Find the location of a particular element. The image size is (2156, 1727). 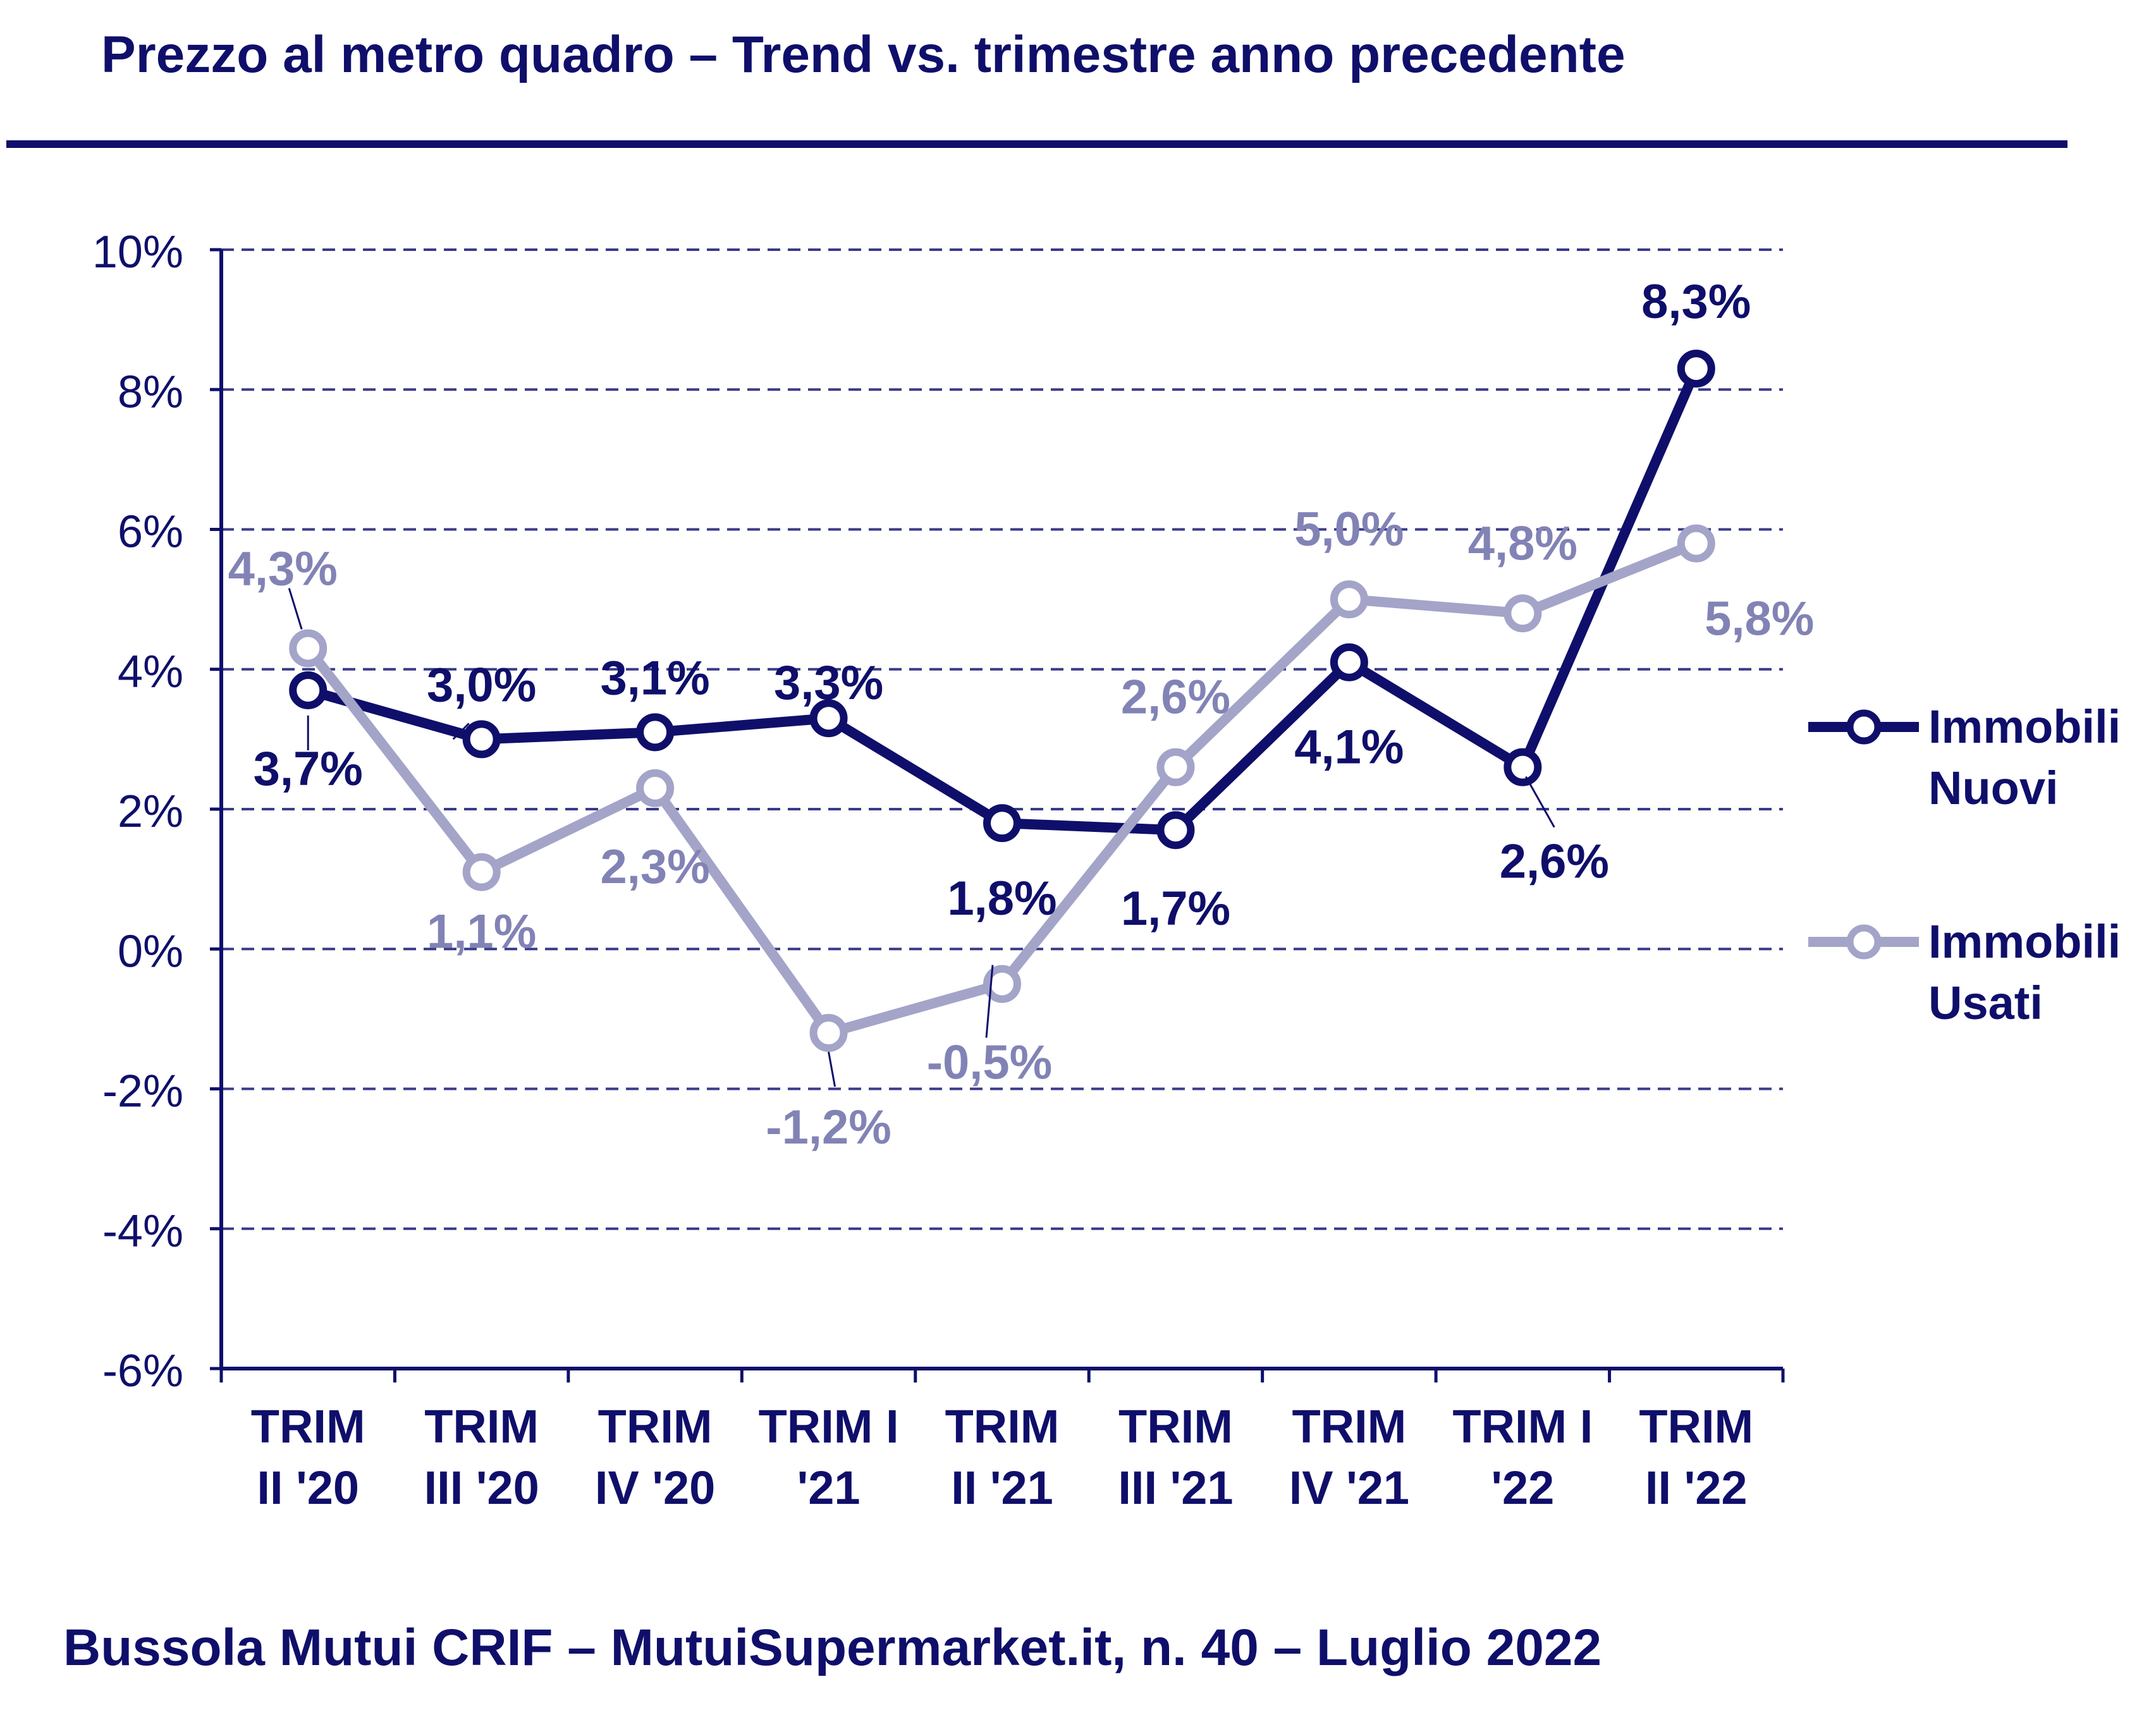

data-label: 1,1% is located at coordinates (481, 932).